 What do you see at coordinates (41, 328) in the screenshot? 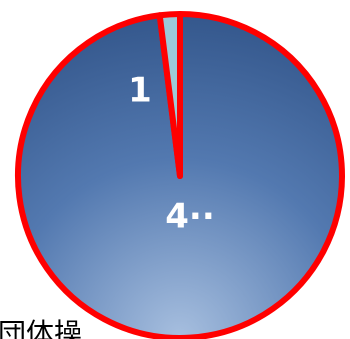
I see `caption: 団体操` at bounding box center [41, 328].